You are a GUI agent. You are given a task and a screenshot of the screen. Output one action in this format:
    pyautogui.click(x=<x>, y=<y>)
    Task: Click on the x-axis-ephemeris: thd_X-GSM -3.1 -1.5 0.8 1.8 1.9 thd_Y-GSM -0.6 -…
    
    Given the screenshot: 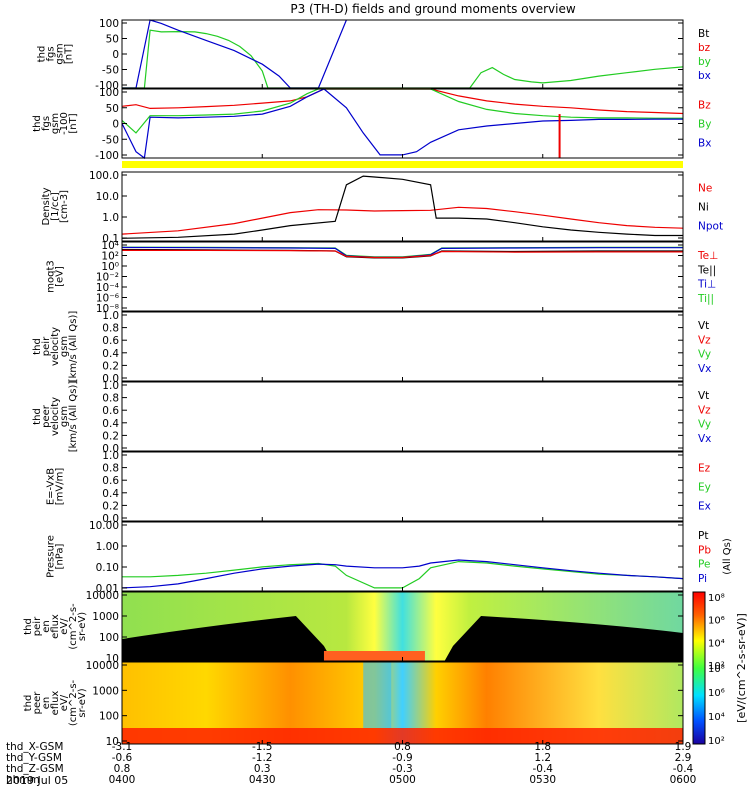 What is the action you would take?
    pyautogui.click(x=351, y=763)
    